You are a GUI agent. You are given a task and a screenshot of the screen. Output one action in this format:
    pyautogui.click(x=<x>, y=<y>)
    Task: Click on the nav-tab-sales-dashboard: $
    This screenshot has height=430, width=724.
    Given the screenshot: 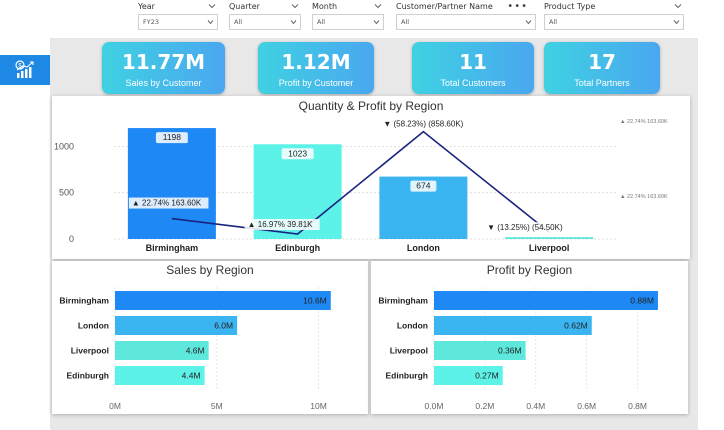 What is the action you would take?
    pyautogui.click(x=25, y=70)
    